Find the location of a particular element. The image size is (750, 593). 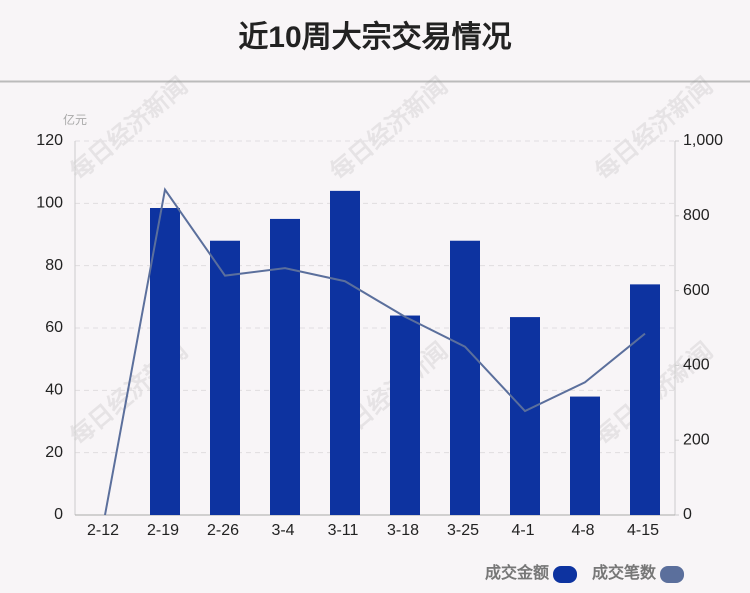

y-tick-label: 0 is located at coordinates (58, 514).